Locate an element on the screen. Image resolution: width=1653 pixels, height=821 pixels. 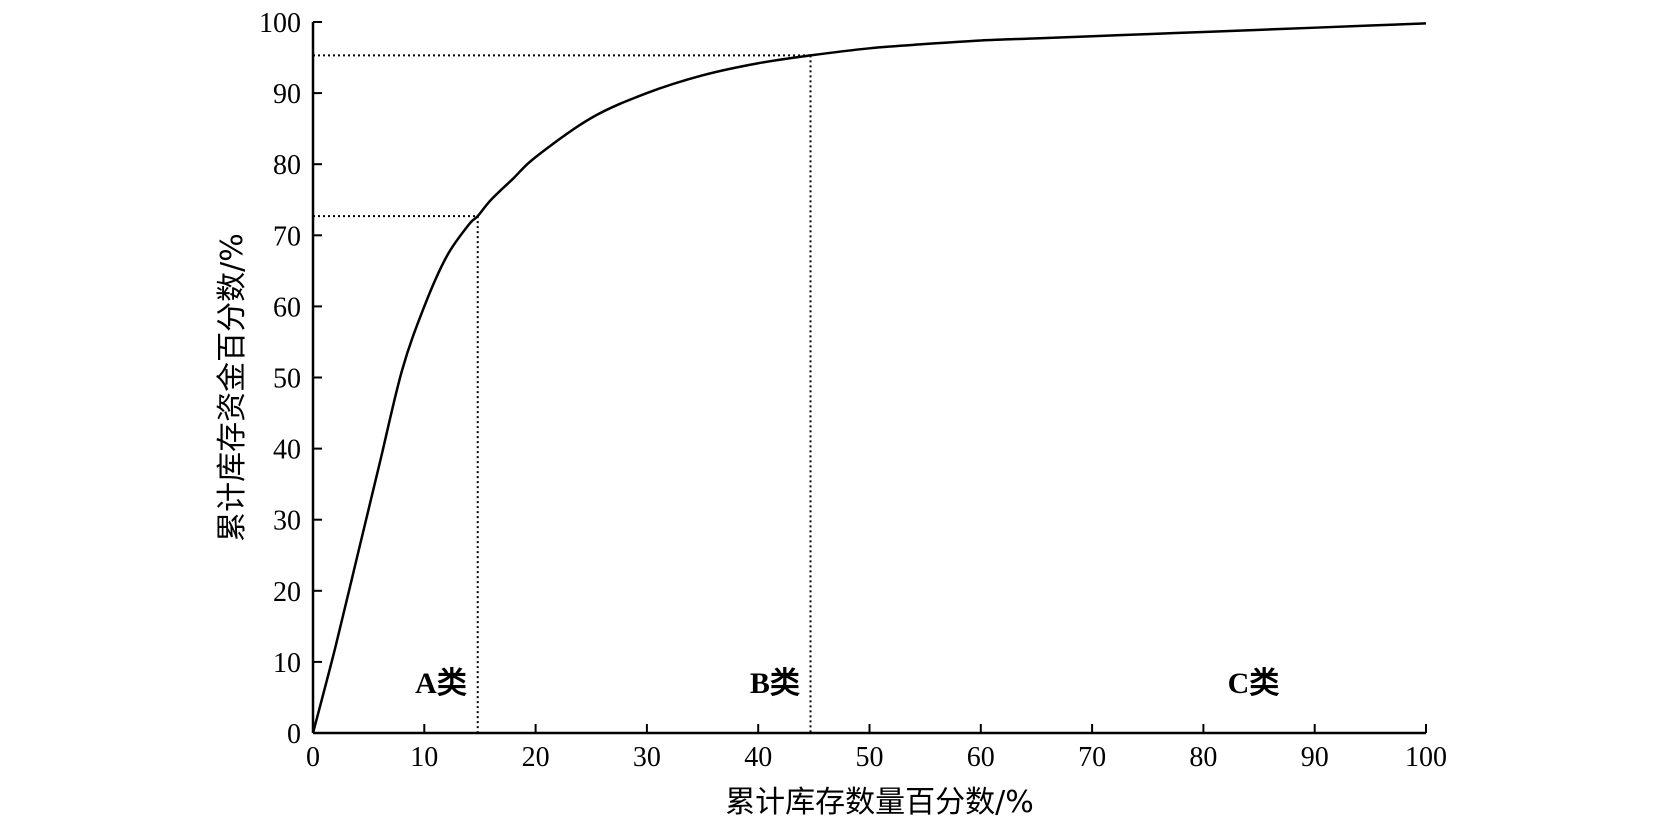
y-axis-title: 累计库存资金百分数/% is located at coordinates (232, 387).